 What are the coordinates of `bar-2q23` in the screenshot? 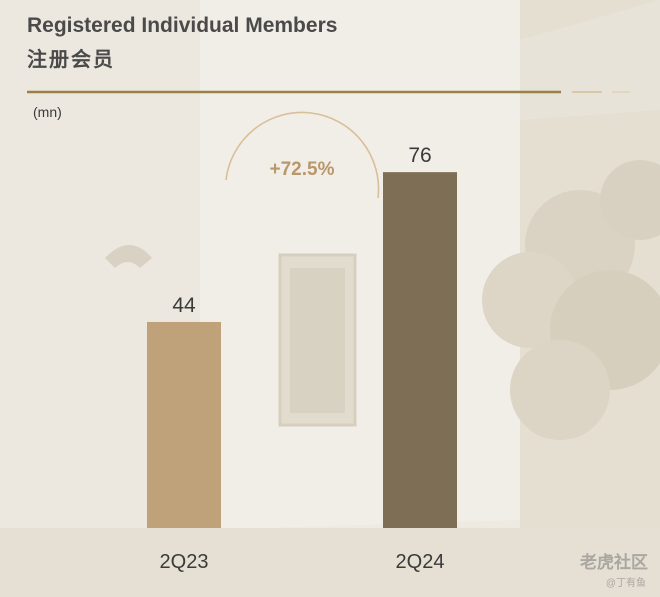 It's located at (184, 424).